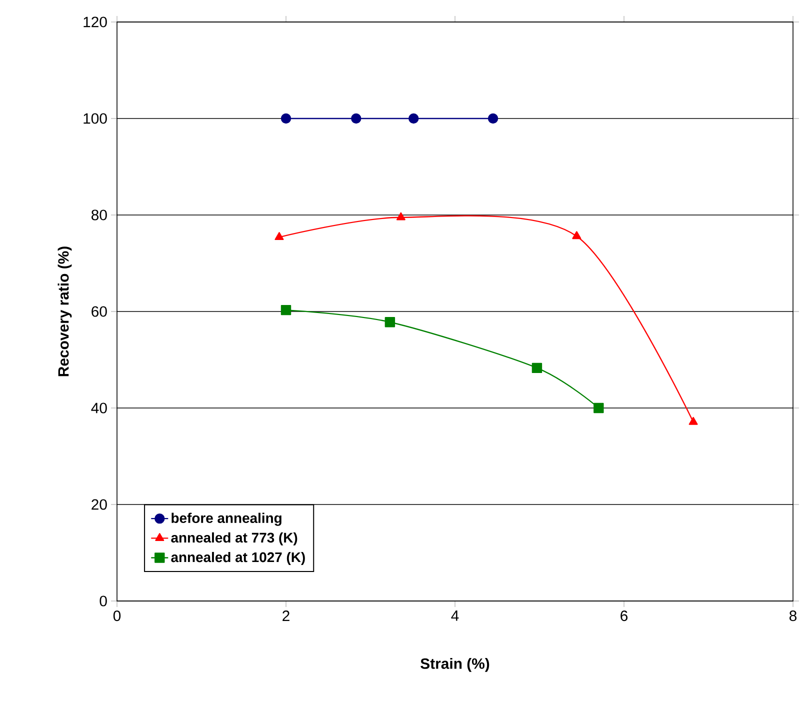  What do you see at coordinates (99, 215) in the screenshot?
I see `y-tick-label: 80` at bounding box center [99, 215].